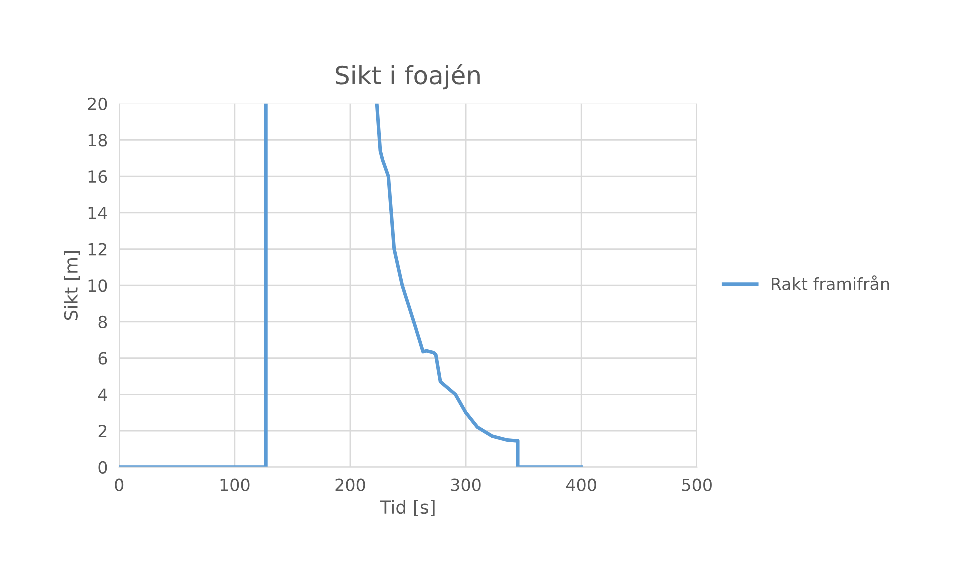  What do you see at coordinates (103, 358) in the screenshot?
I see `y-tick-label: 6` at bounding box center [103, 358].